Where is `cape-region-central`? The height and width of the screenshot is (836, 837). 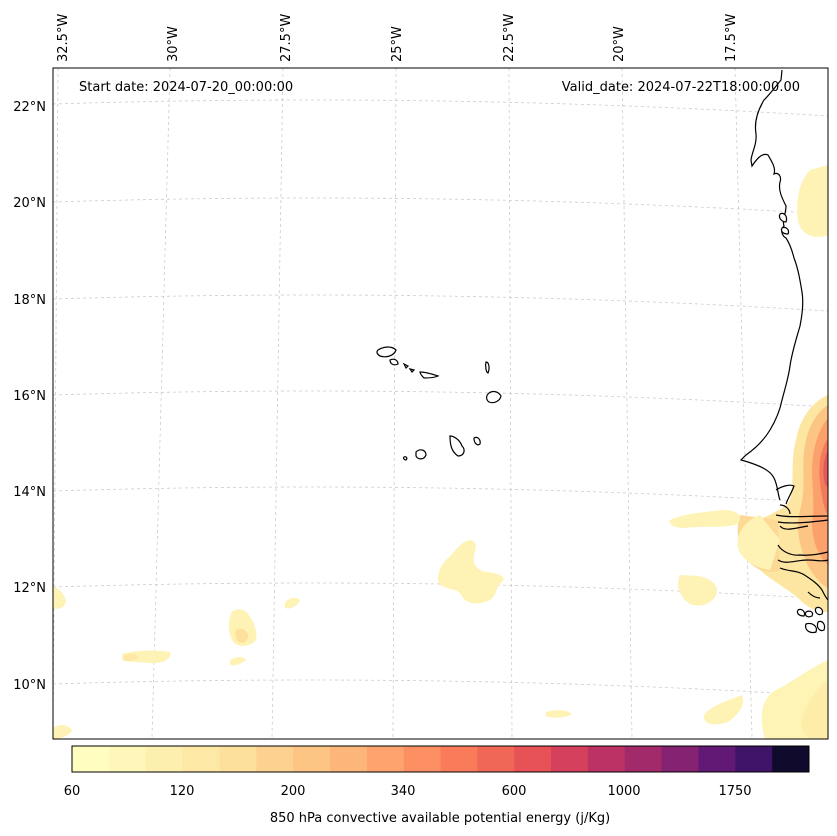 cape-region-central is located at coordinates (470, 572).